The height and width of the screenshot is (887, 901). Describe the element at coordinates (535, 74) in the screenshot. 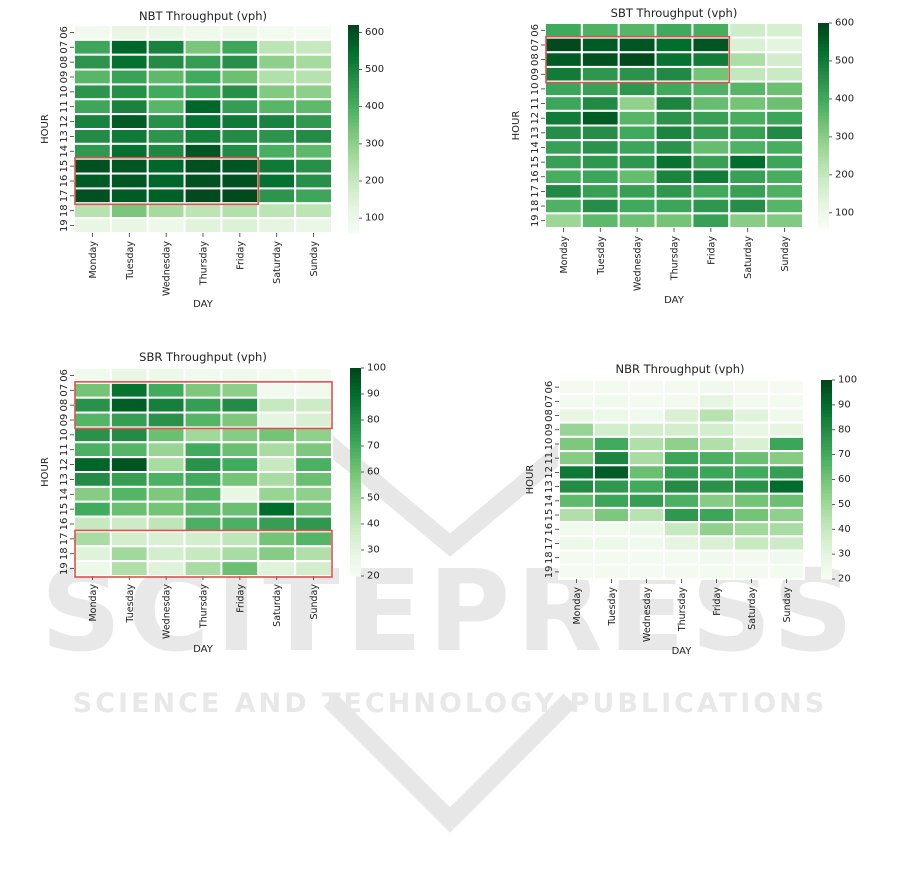

I see `y-tick-label: 09` at that location.